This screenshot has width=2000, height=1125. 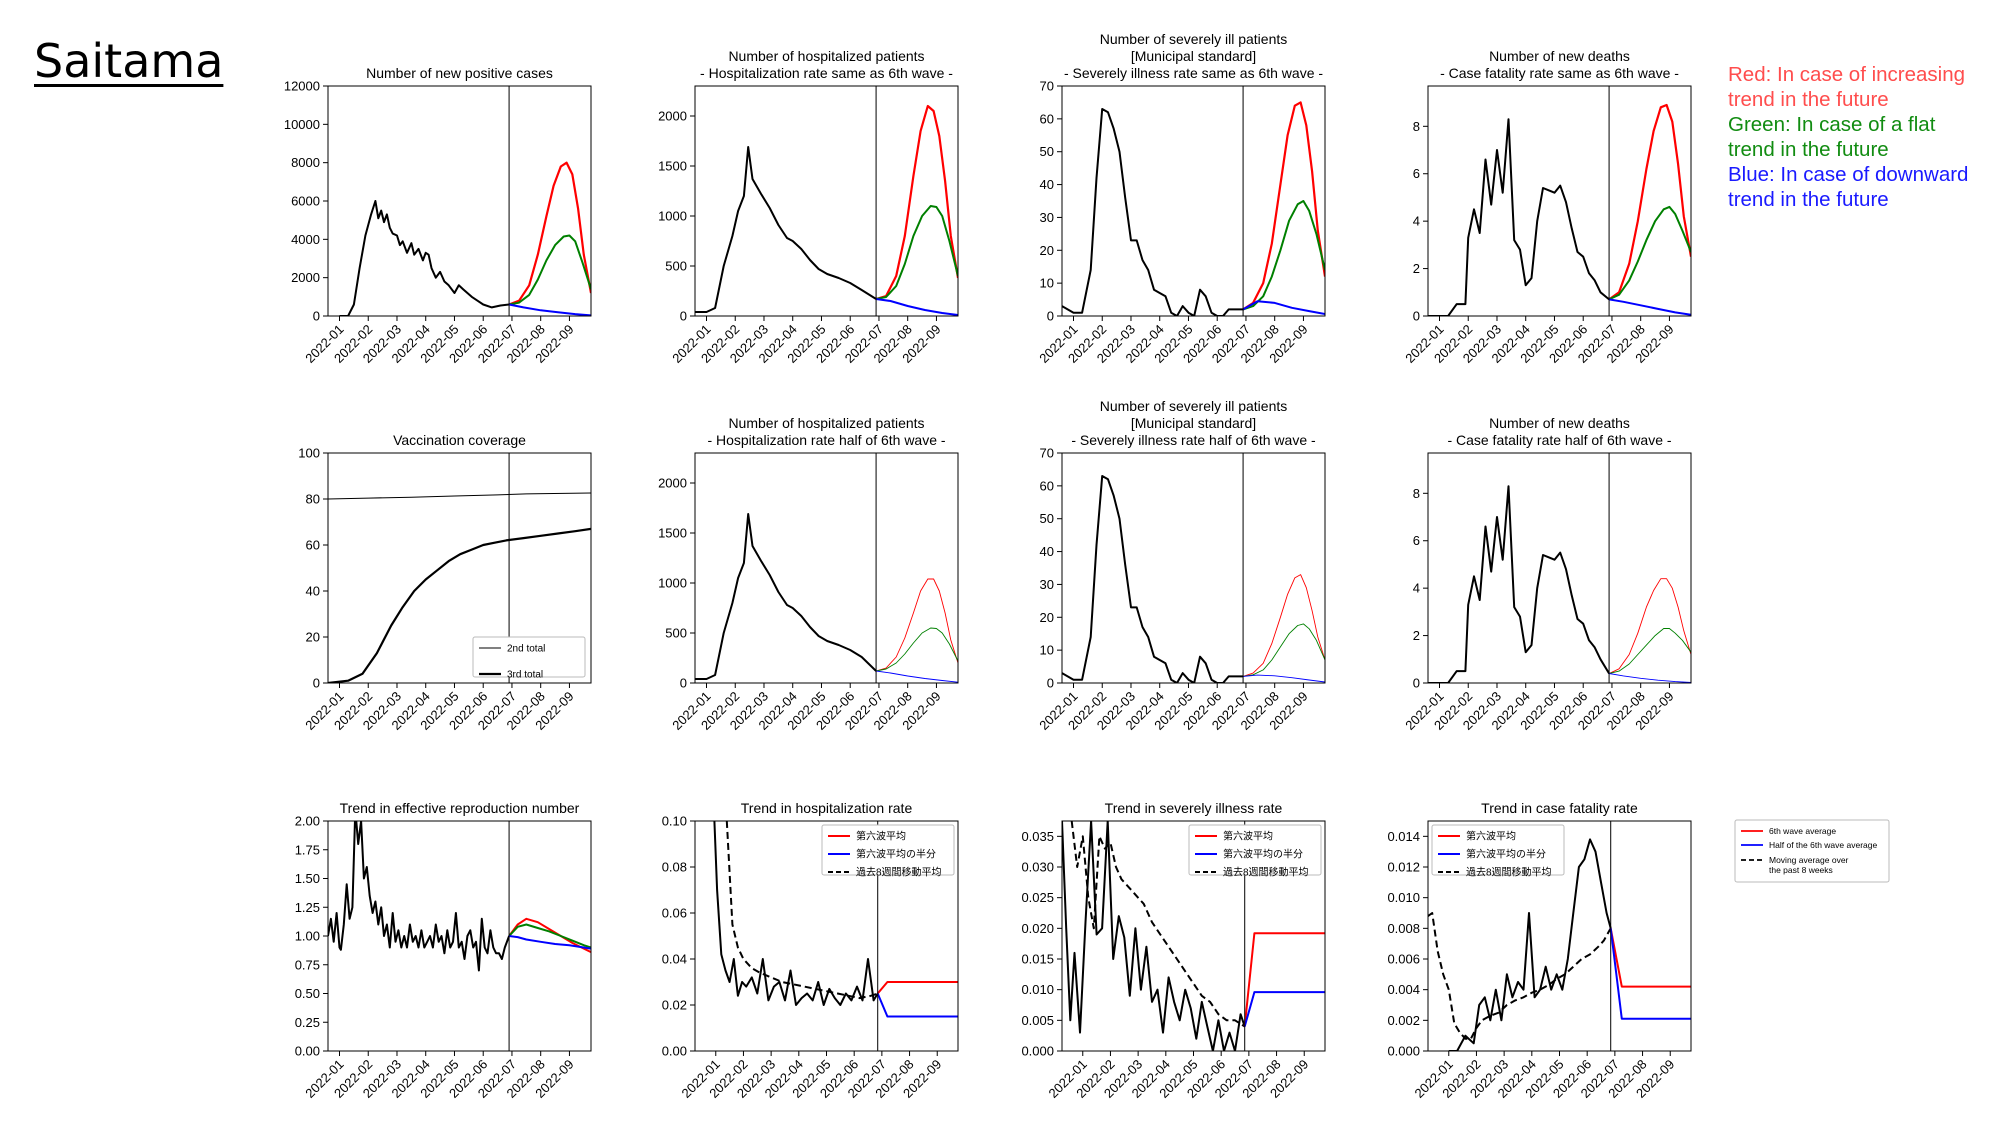 I want to click on y-tick-label: 40, so click(x=1047, y=551).